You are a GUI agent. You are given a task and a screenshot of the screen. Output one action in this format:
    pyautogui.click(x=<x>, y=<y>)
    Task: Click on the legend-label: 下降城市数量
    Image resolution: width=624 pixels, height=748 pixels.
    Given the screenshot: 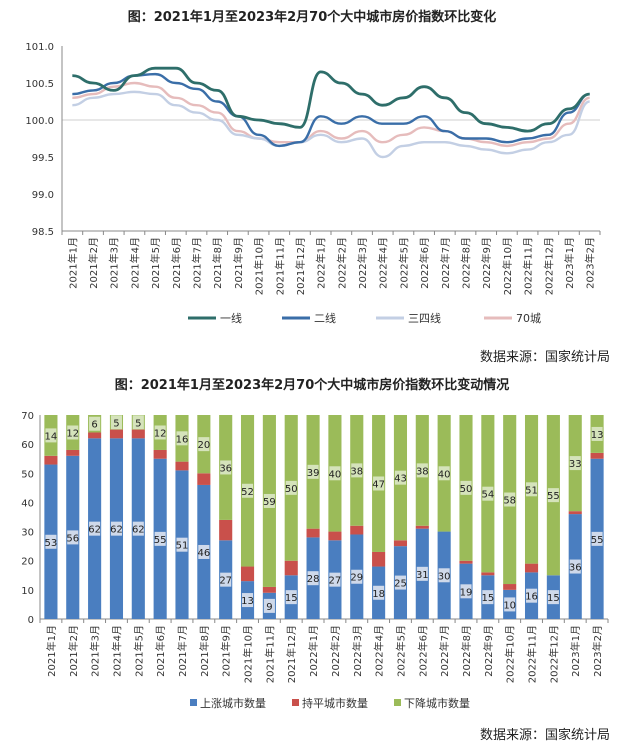 What is the action you would take?
    pyautogui.click(x=437, y=703)
    